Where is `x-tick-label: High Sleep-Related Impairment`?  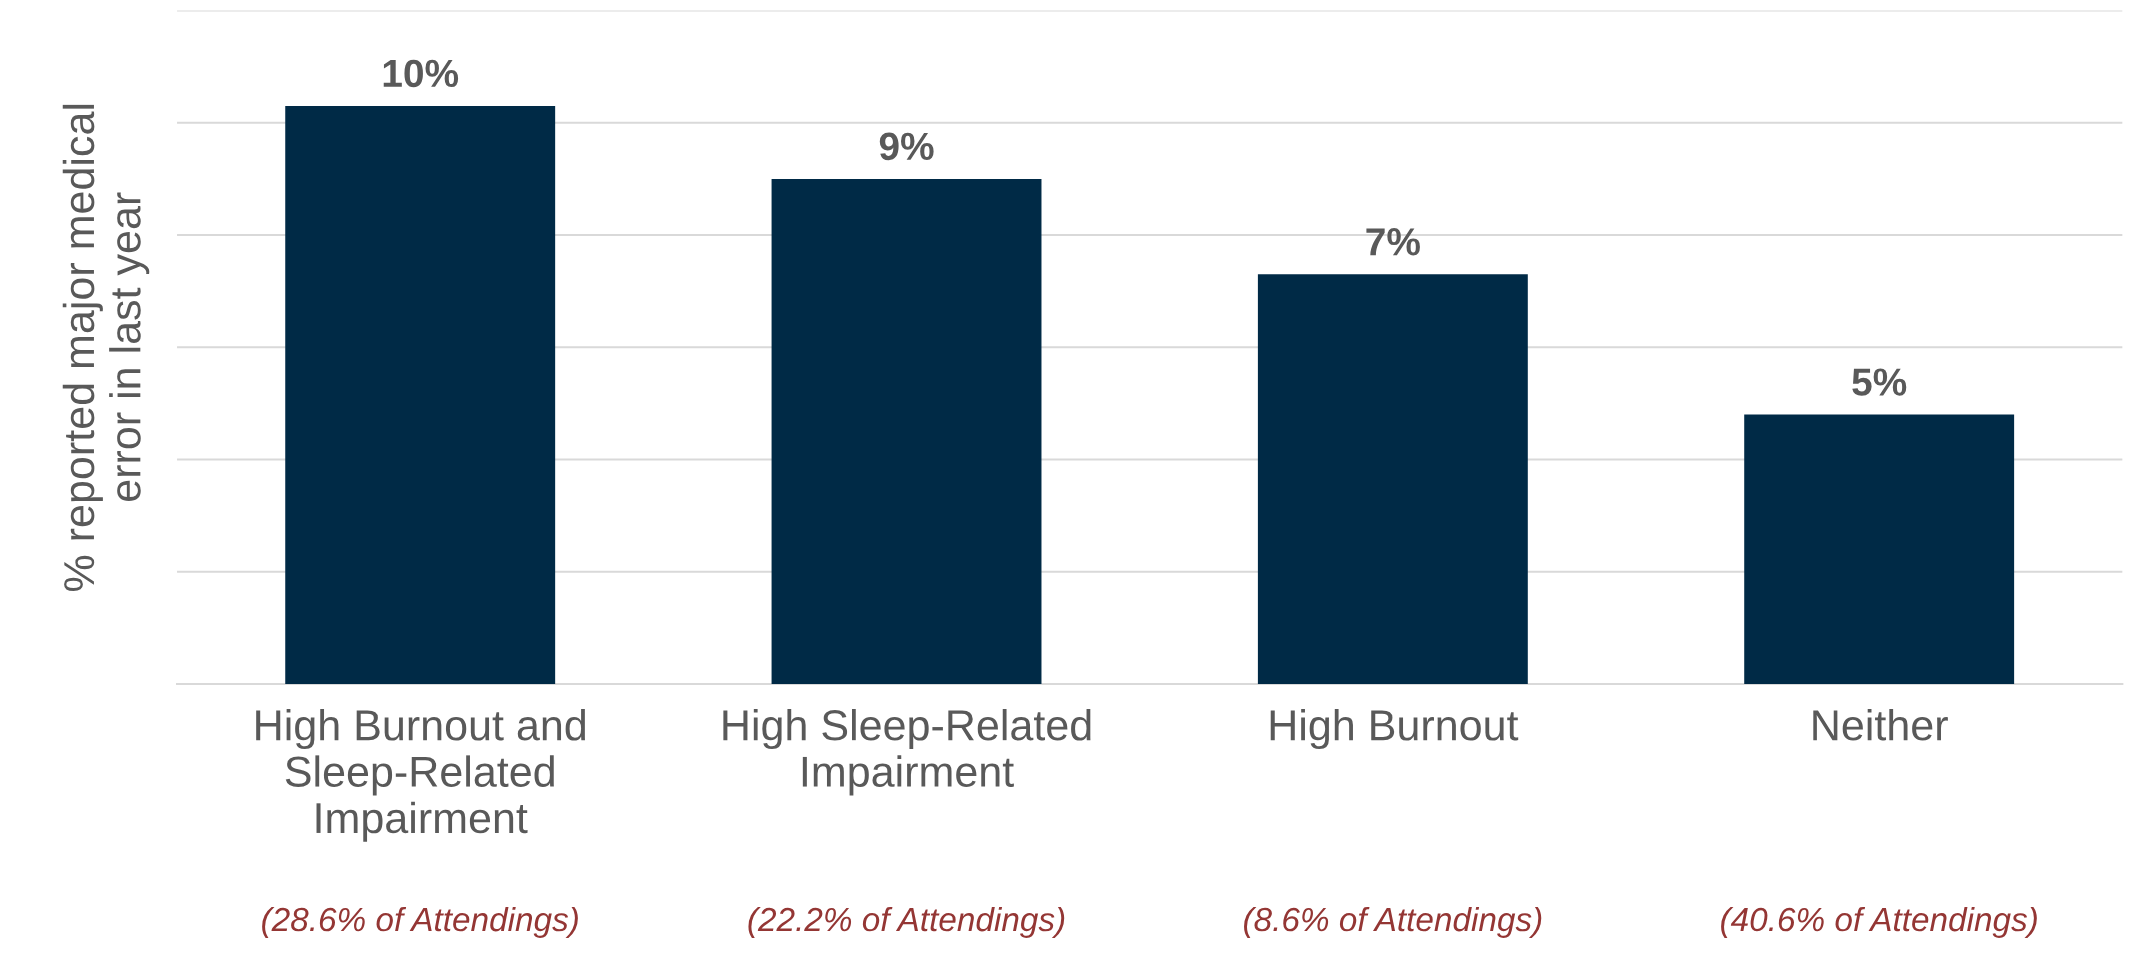 x-tick-label: High Sleep-Related Impairment is located at coordinates (907, 752).